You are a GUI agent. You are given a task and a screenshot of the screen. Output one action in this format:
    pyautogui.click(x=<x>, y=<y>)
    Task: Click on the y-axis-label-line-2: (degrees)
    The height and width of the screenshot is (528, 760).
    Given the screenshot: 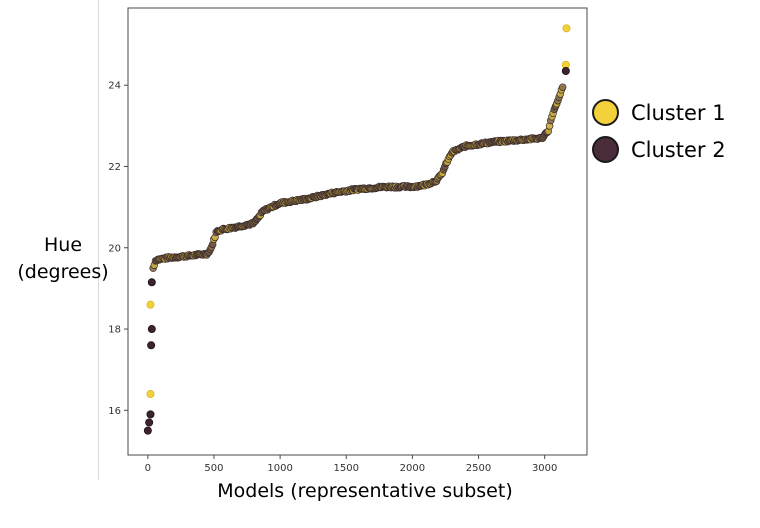 What is the action you would take?
    pyautogui.click(x=63, y=272)
    